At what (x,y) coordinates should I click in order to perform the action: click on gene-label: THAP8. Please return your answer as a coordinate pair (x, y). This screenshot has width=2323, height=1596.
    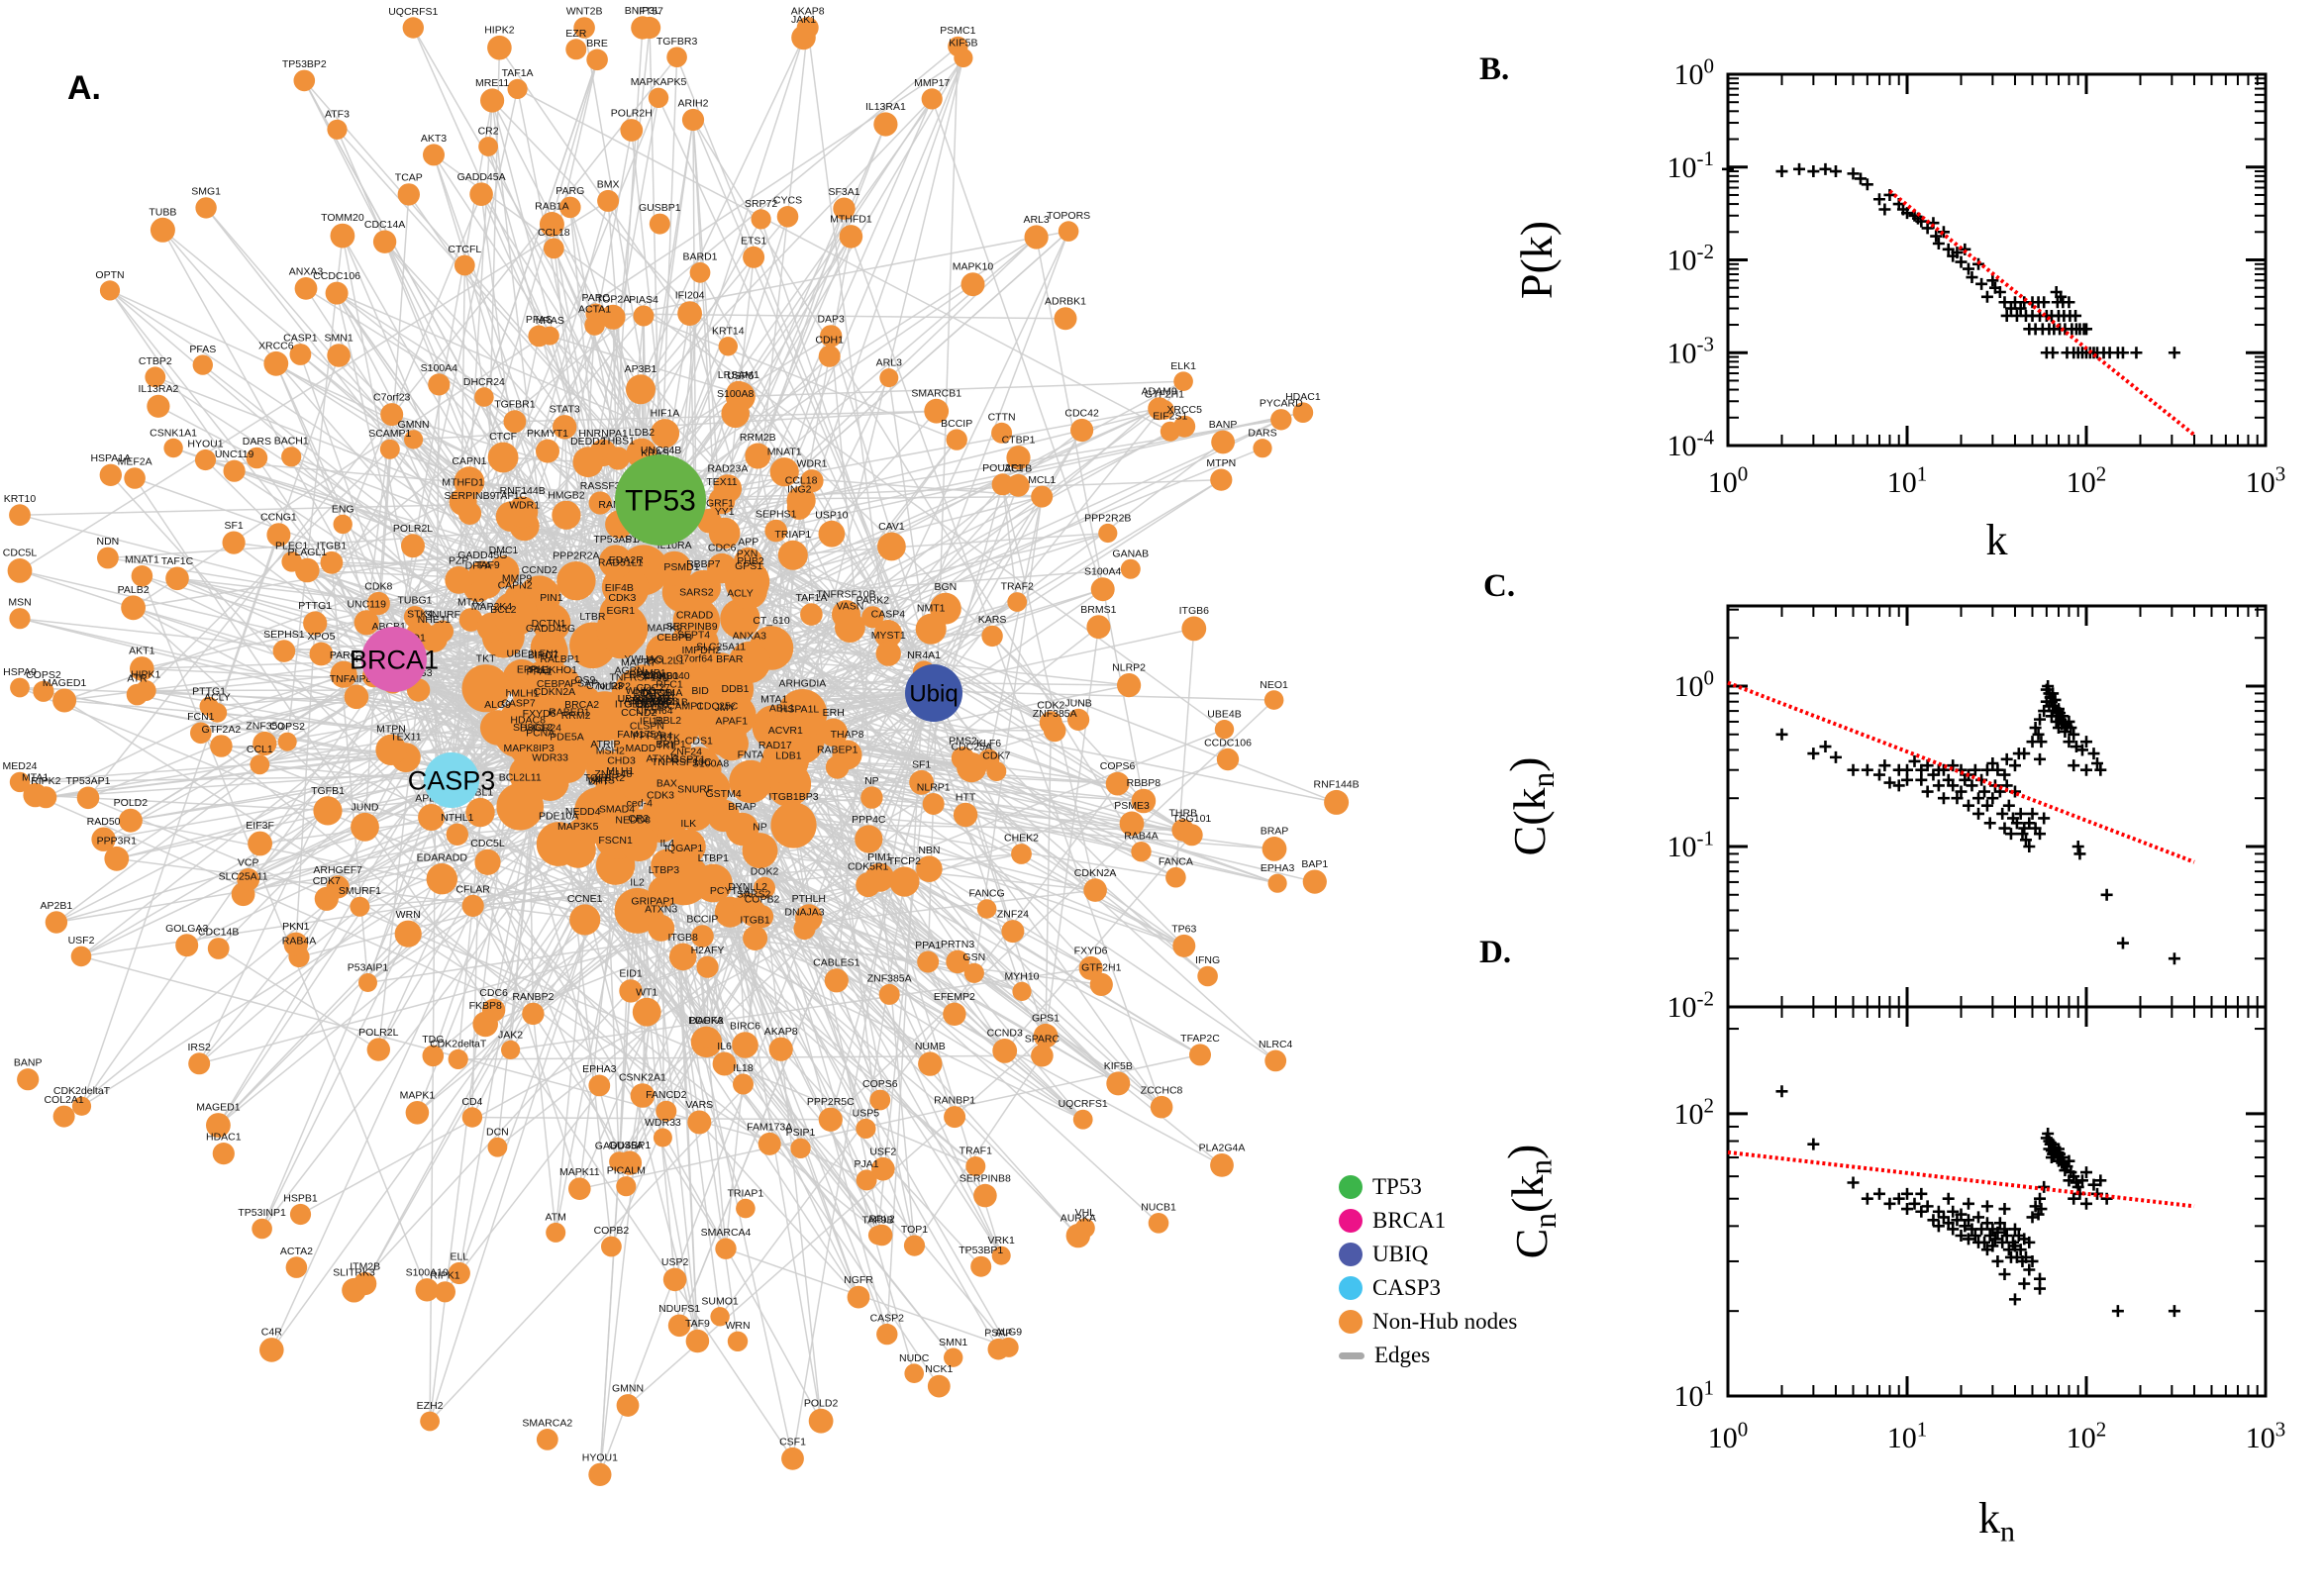
    Looking at the image, I should click on (848, 735).